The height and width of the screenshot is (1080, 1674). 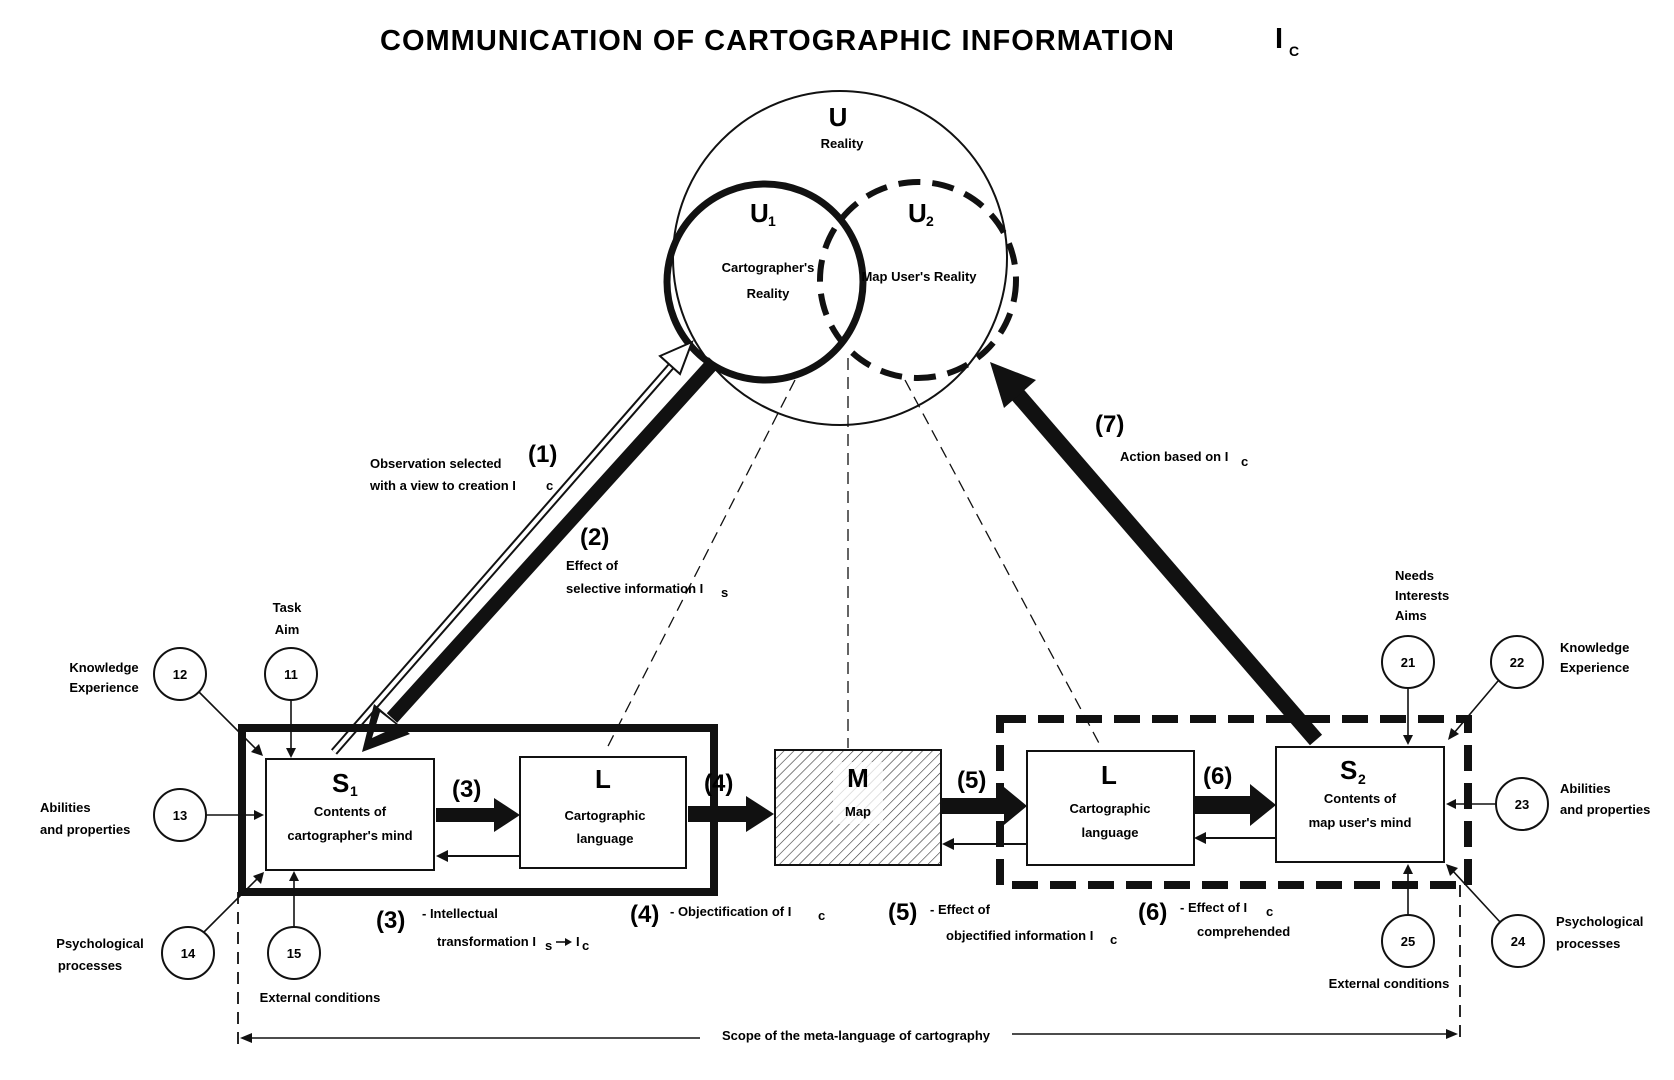 I want to click on box-s2, so click(x=1360, y=804).